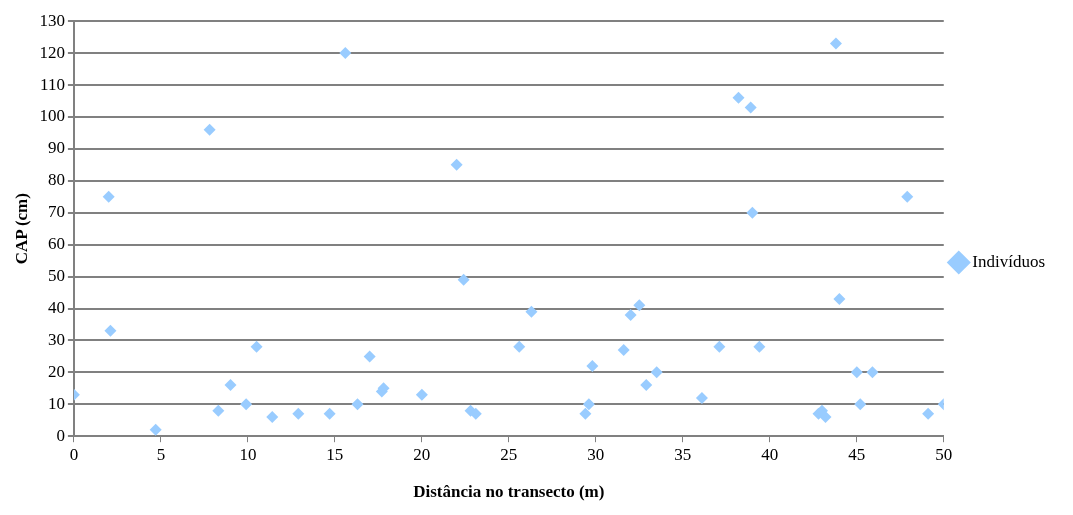  Describe the element at coordinates (56, 307) in the screenshot. I see `y-tick-label: 40` at that location.